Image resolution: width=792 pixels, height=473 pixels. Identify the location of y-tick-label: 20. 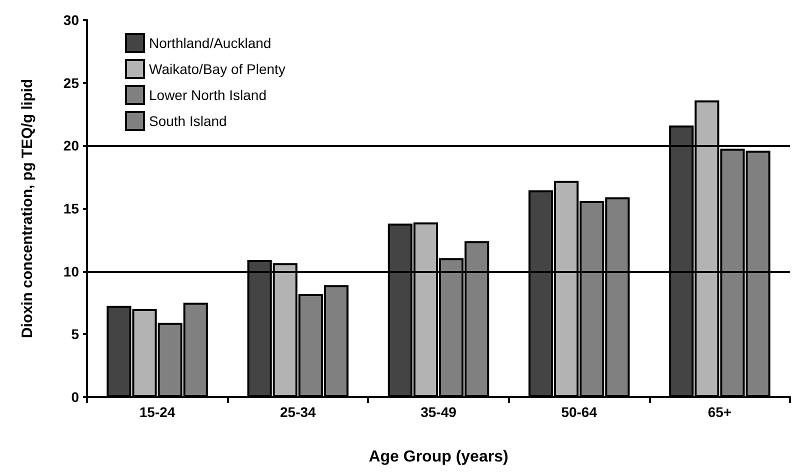
(71, 146).